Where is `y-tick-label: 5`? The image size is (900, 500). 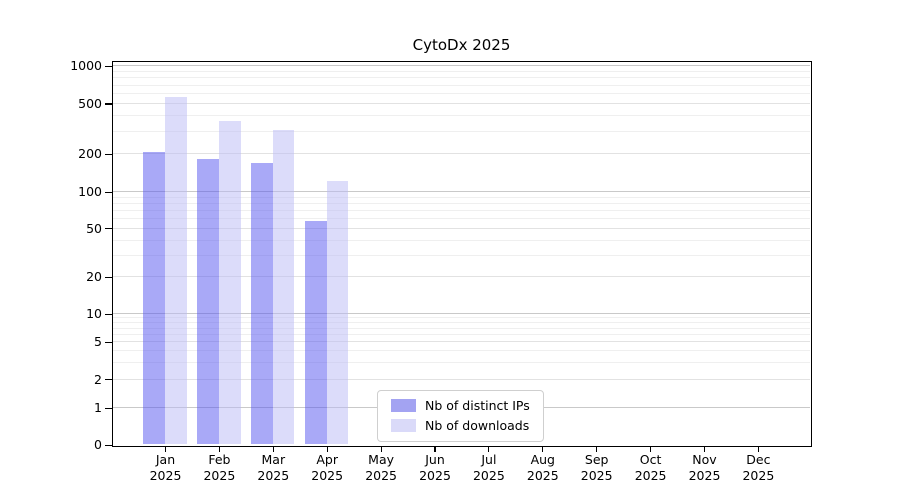
y-tick-label: 5 is located at coordinates (98, 342).